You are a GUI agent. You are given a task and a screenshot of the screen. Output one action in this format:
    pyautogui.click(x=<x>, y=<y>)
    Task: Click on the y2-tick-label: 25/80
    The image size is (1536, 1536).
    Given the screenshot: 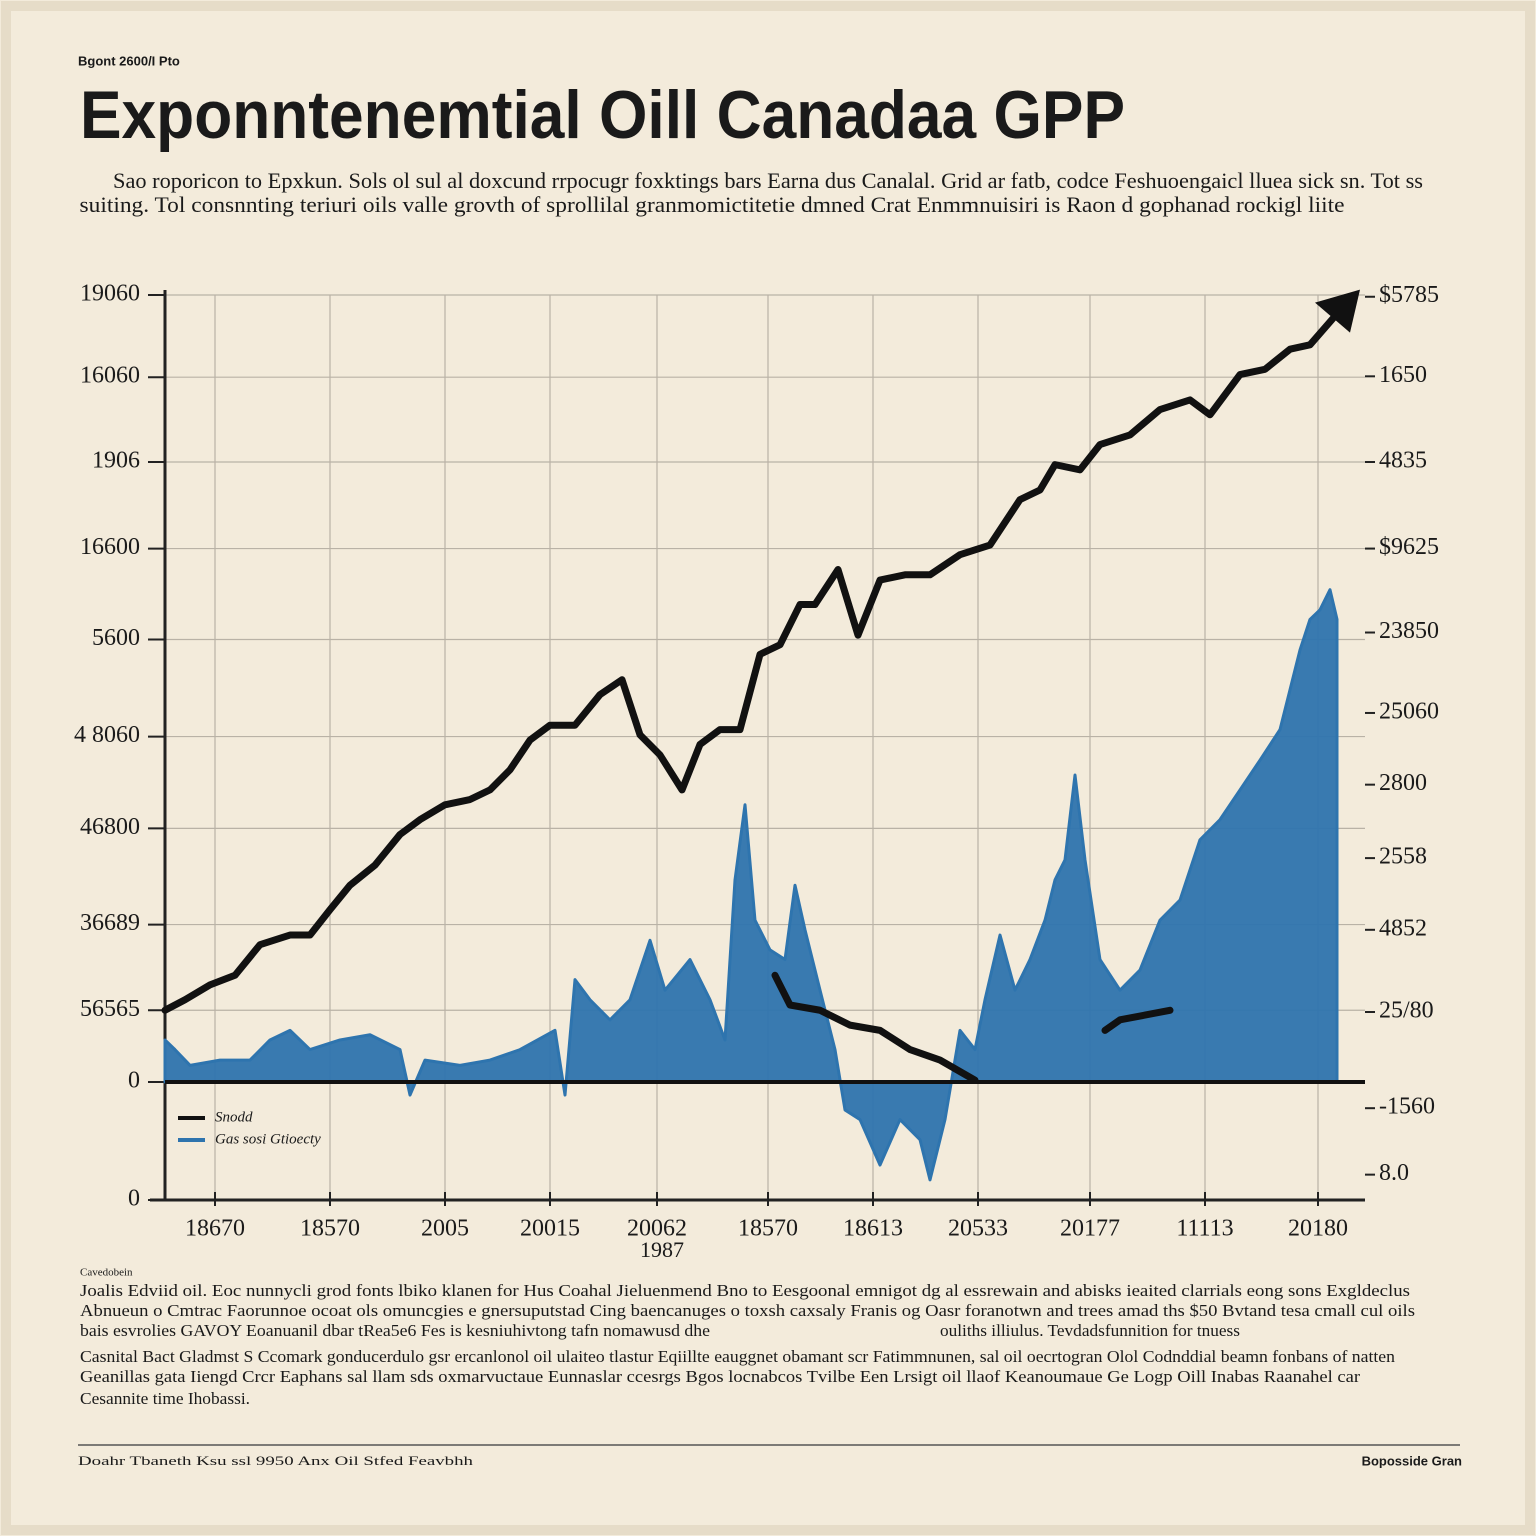 What is the action you would take?
    pyautogui.click(x=1406, y=1011)
    